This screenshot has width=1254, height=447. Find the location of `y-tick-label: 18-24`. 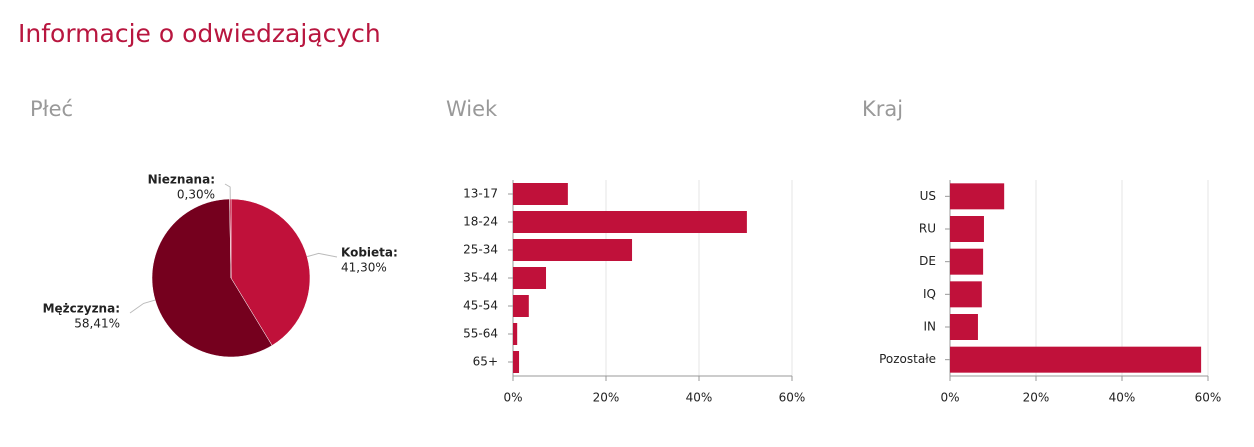

y-tick-label: 18-24 is located at coordinates (480, 222).